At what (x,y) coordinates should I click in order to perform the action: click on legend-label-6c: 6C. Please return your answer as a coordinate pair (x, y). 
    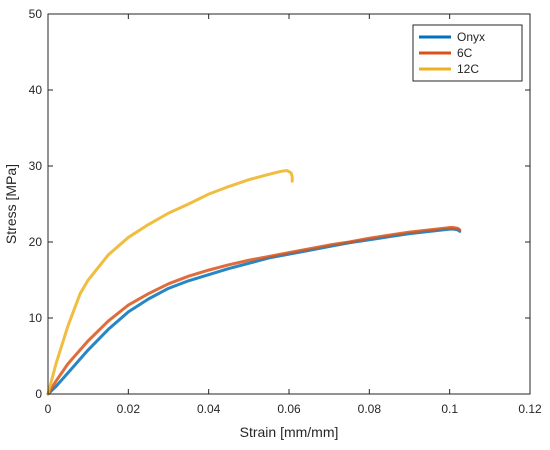
    Looking at the image, I should click on (465, 53).